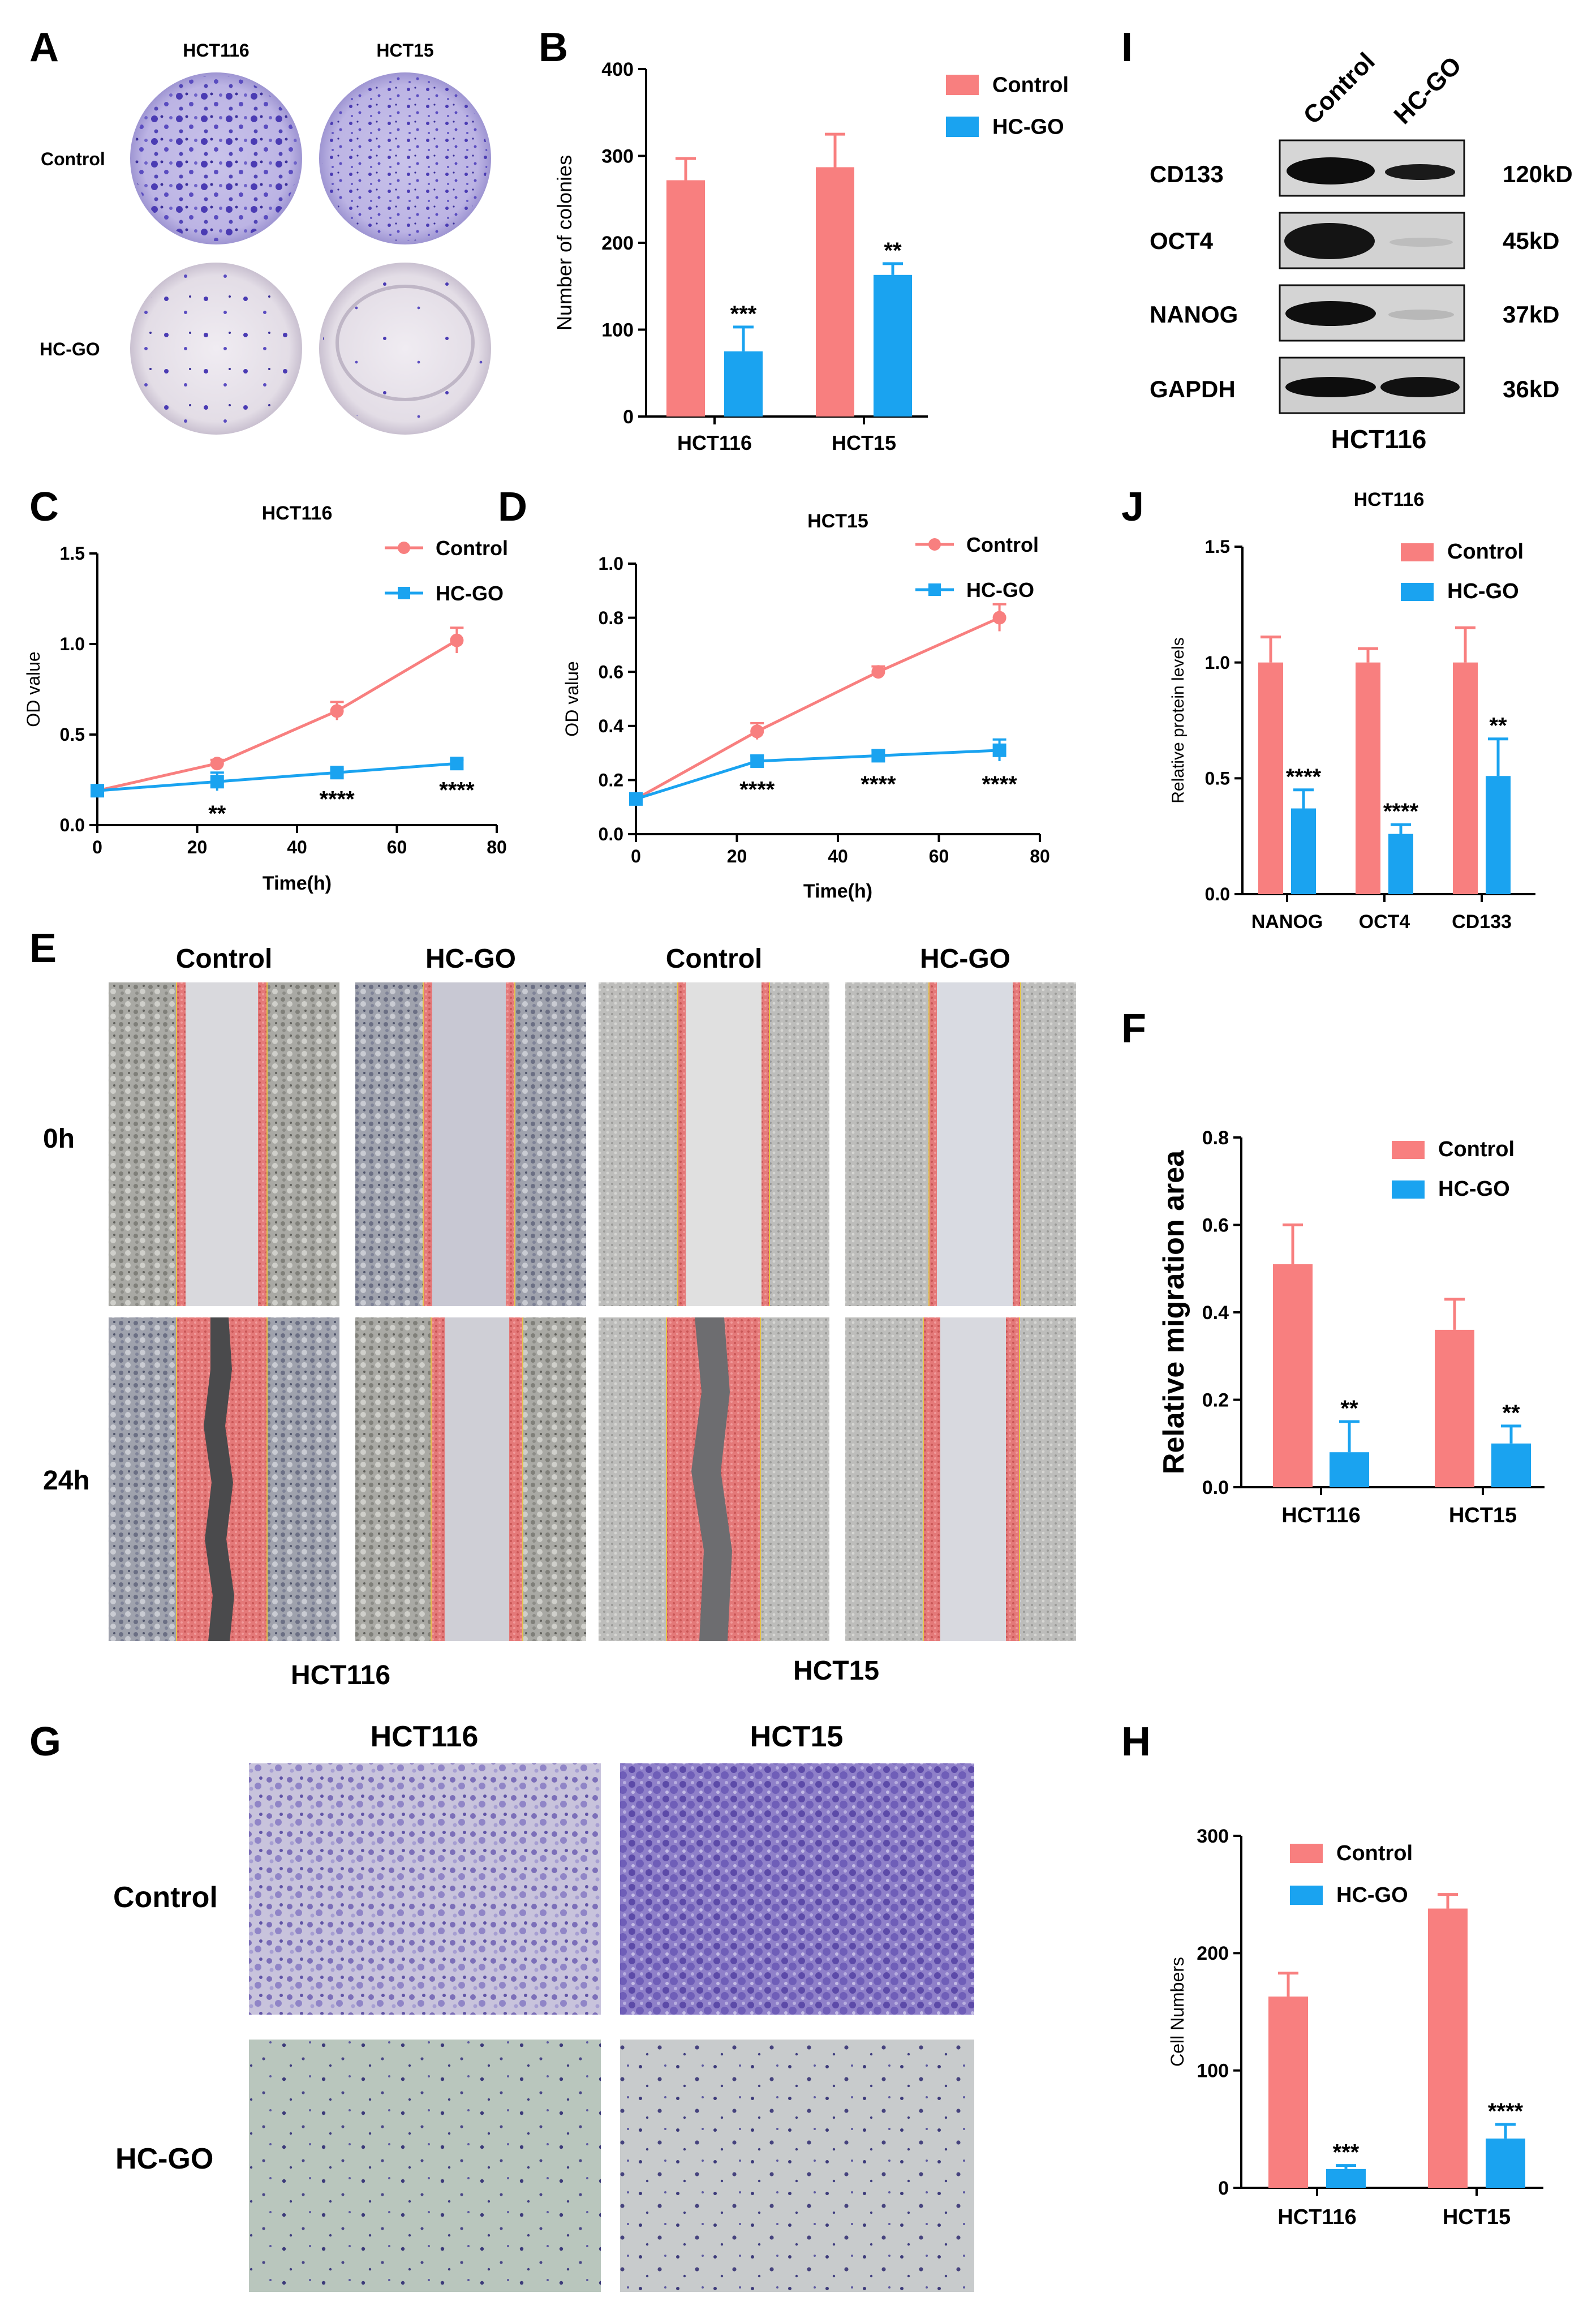  I want to click on wb-size-oct4: 45kD, so click(1531, 240).